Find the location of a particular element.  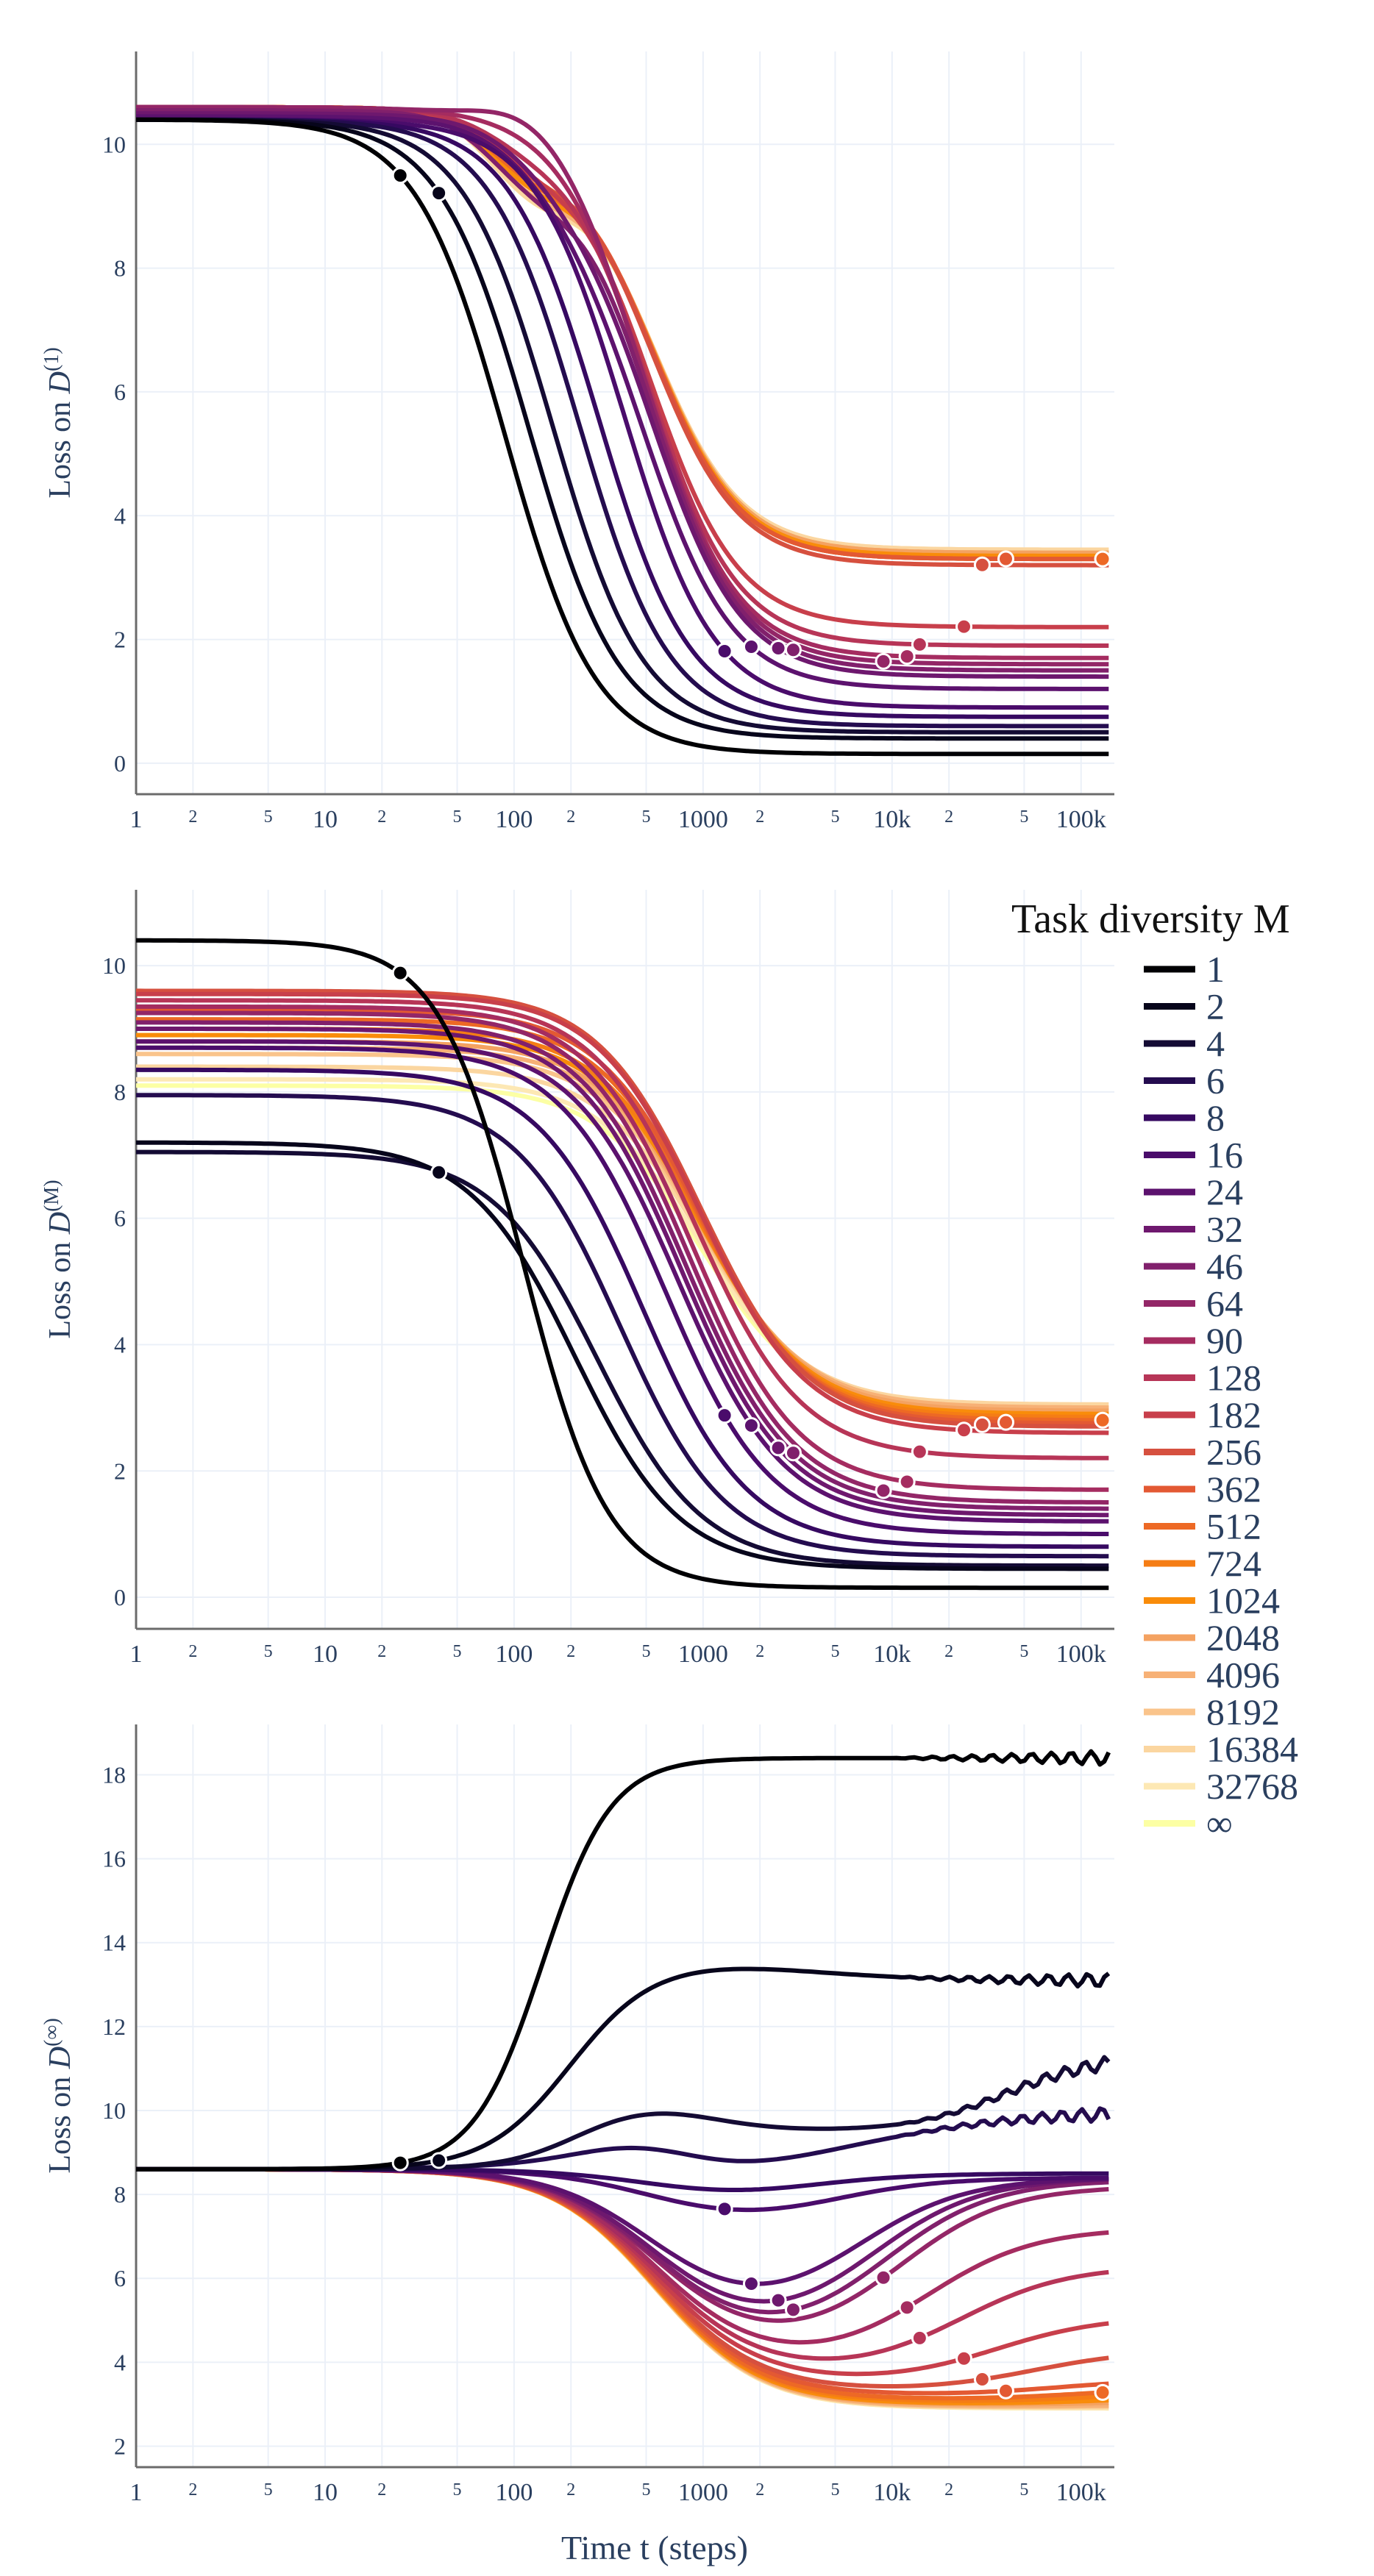

legend-label: 8 is located at coordinates (1215, 1117).